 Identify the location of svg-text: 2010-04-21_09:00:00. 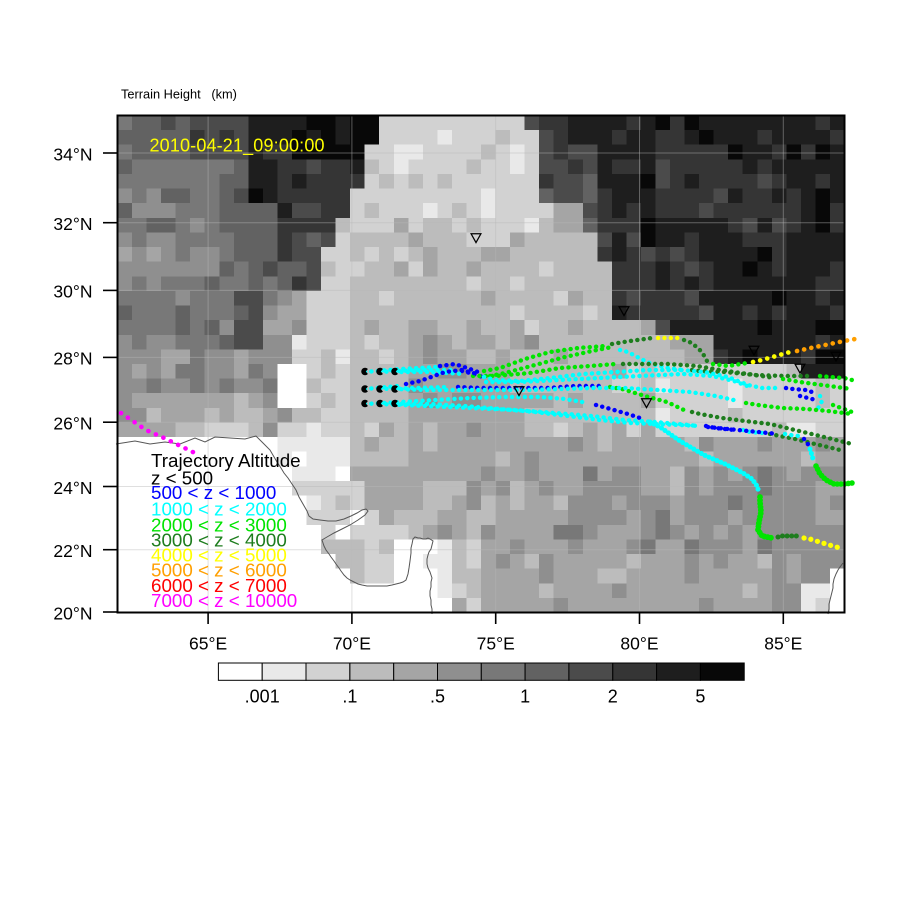
(237, 146).